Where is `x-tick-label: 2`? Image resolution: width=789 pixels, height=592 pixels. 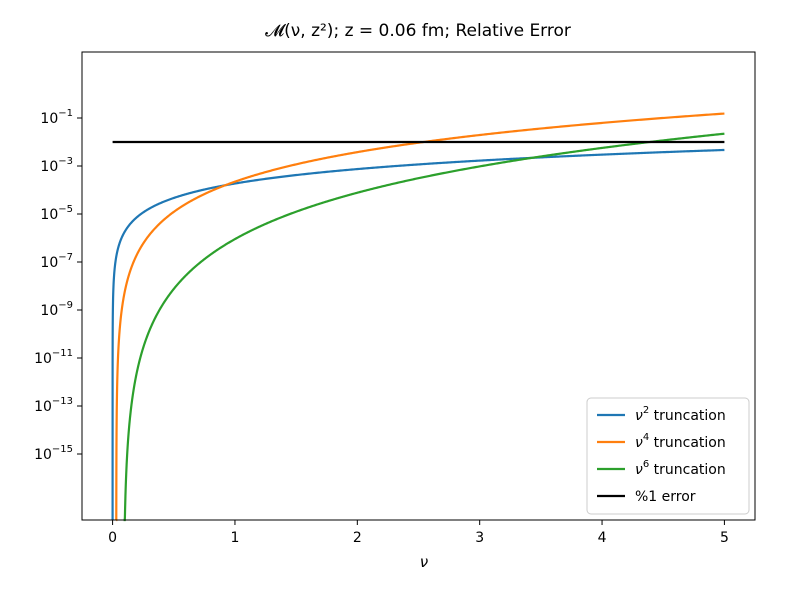 x-tick-label: 2 is located at coordinates (357, 538).